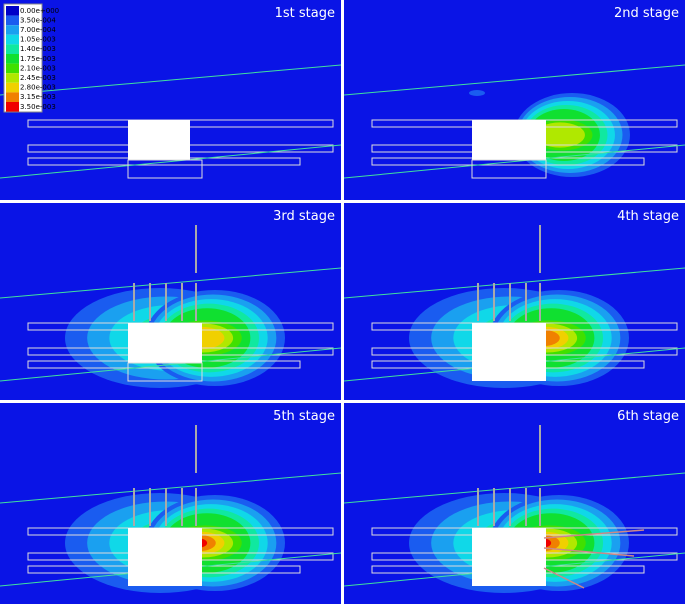 This screenshot has height=604, width=685. What do you see at coordinates (305, 13) in the screenshot?
I see `panel-title: 1st stage` at bounding box center [305, 13].